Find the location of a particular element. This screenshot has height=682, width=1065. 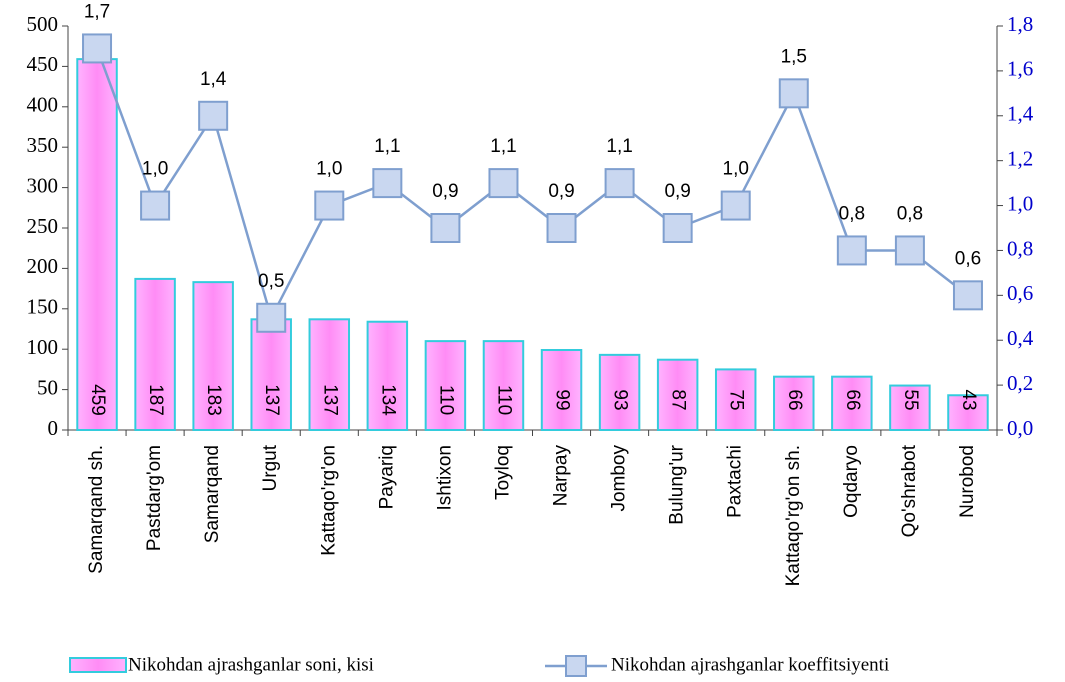

x-tick-label: Ishtixon is located at coordinates (444, 477).